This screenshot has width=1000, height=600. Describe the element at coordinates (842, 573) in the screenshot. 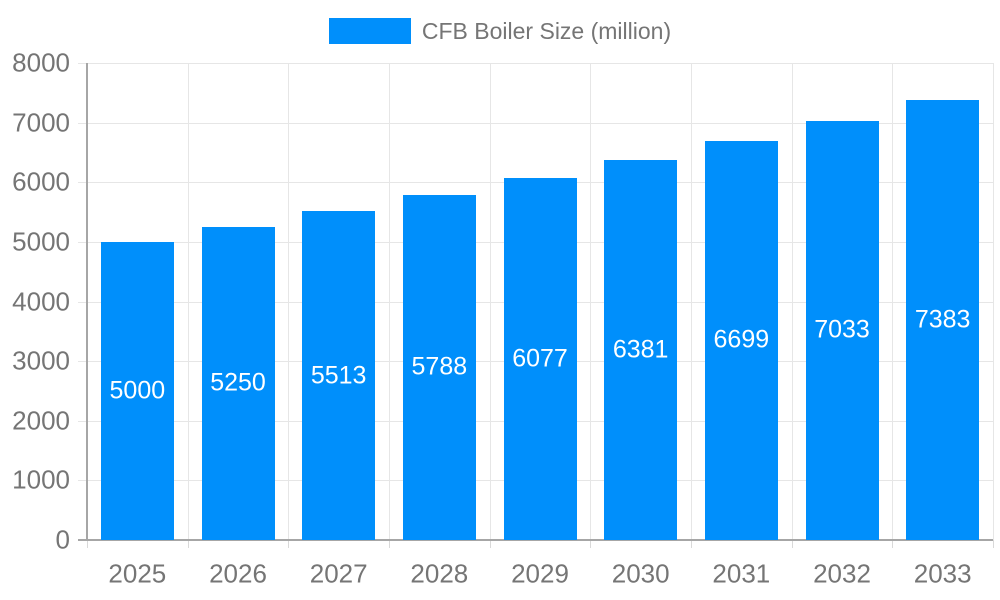

I see `x-axis-tick-label: 2032` at that location.